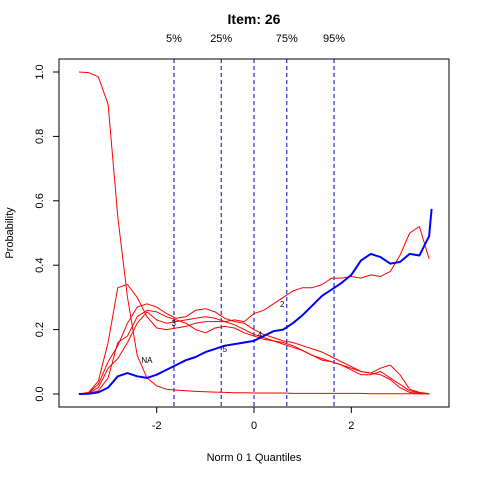 The height and width of the screenshot is (480, 480). Describe the element at coordinates (213, 332) in the screenshot. I see `curve-labels: NA 2 3 4 5` at that location.